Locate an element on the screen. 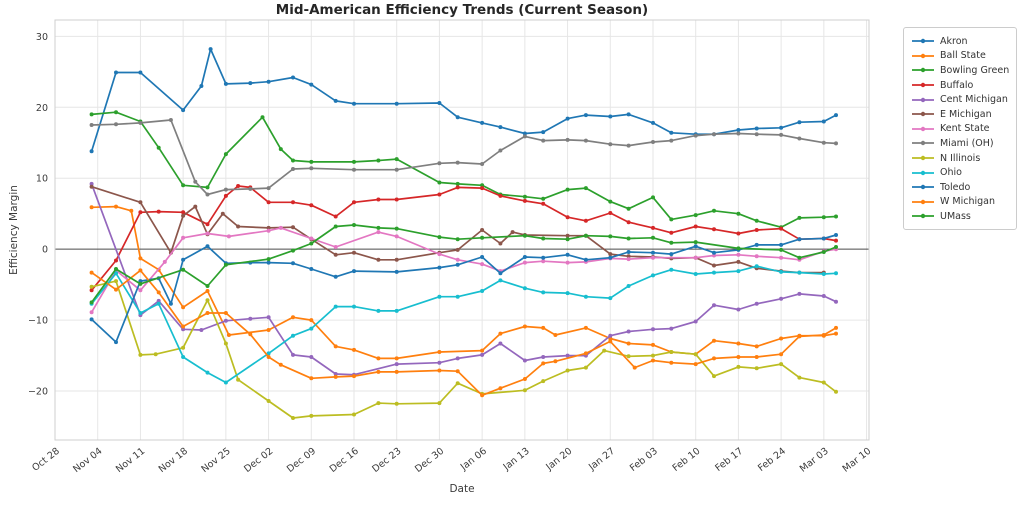 Image resolution: width=1024 pixels, height=506 pixels. legend-label: Akron is located at coordinates (954, 41).